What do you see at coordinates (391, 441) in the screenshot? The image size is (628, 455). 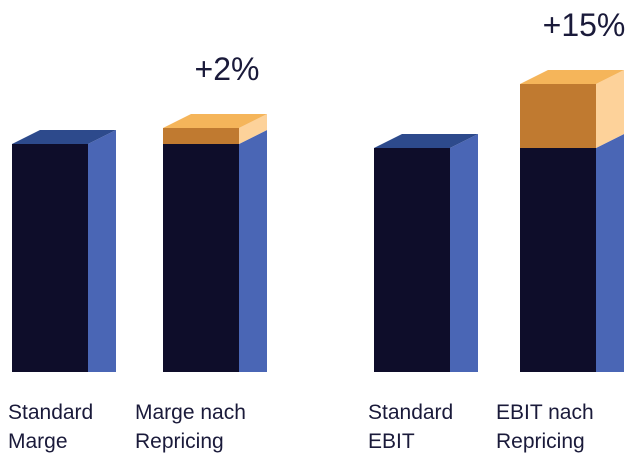 I see `category-label: EBIT` at bounding box center [391, 441].